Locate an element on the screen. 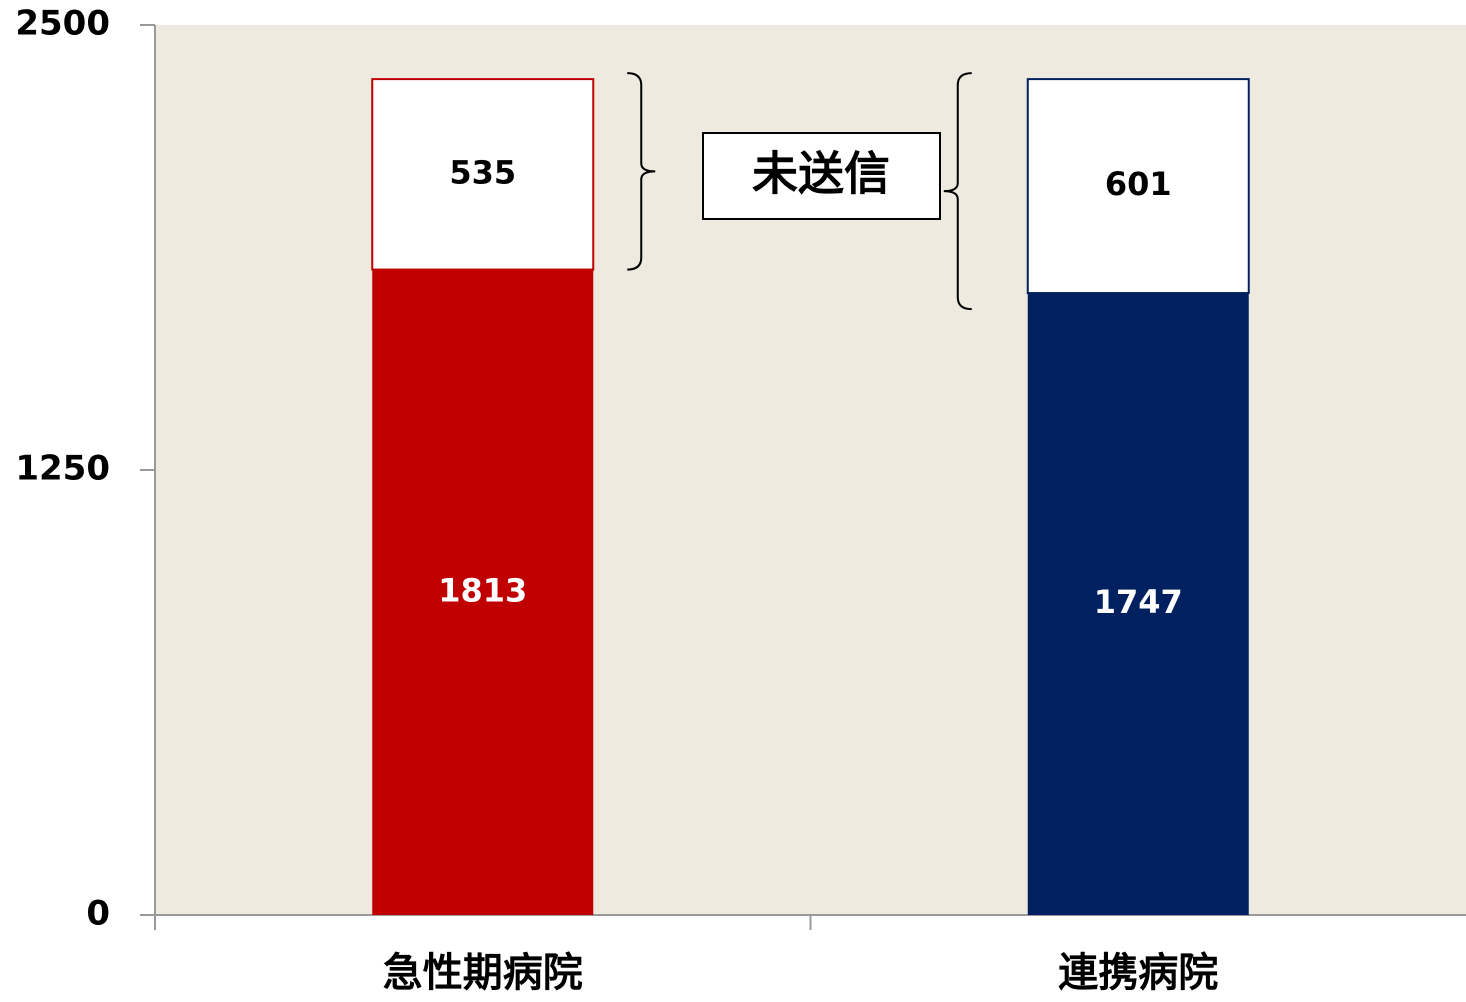 This screenshot has height=1002, width=1466. data-label: 1813 is located at coordinates (482, 590).